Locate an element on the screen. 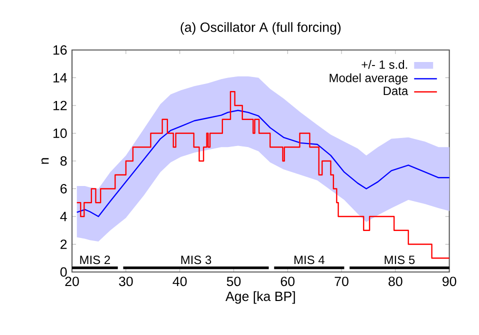 This screenshot has height=335, width=479. series-label: MIS 3 is located at coordinates (196, 260).